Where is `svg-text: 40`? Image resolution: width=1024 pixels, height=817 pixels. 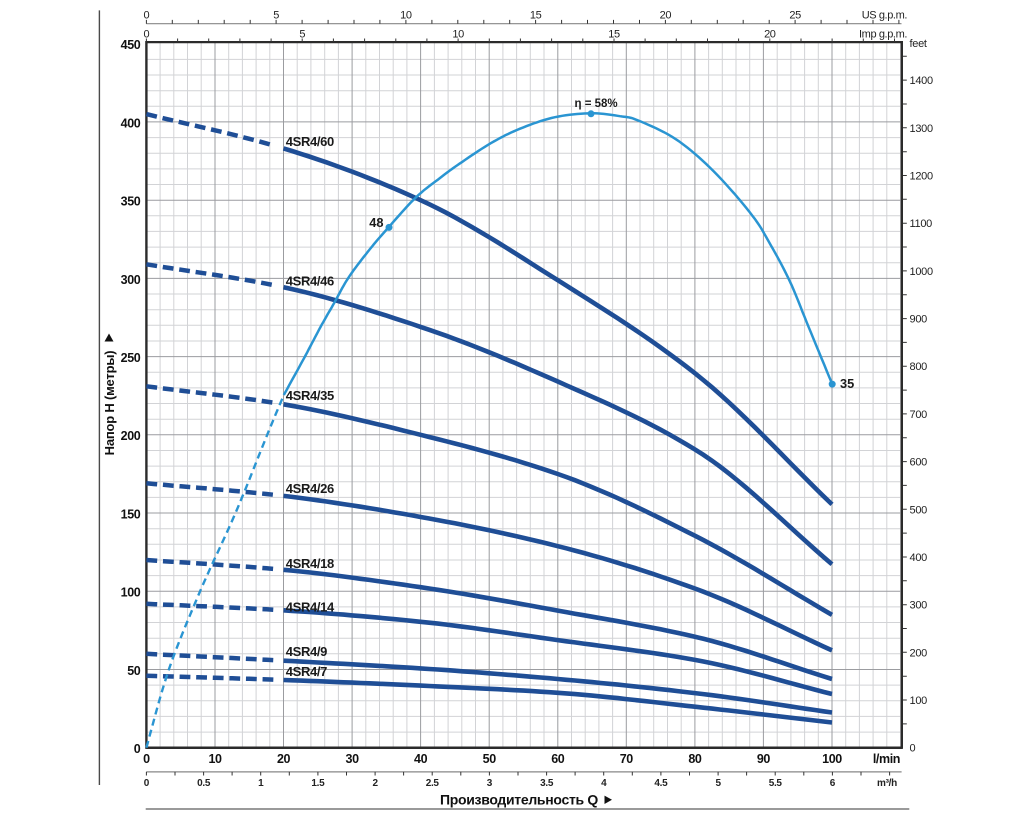 svg-text: 40 is located at coordinates (421, 759).